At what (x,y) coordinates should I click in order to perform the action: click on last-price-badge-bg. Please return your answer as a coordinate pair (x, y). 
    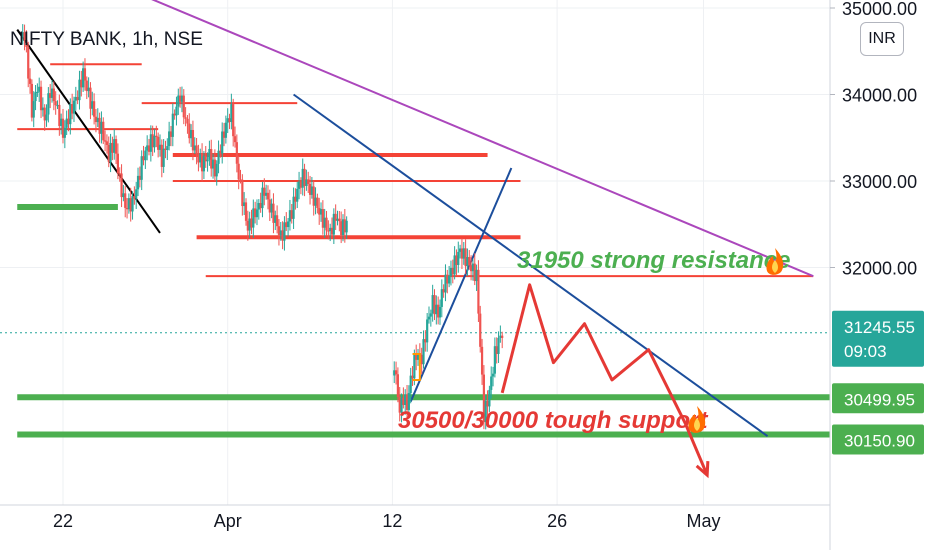
    Looking at the image, I should click on (878, 338).